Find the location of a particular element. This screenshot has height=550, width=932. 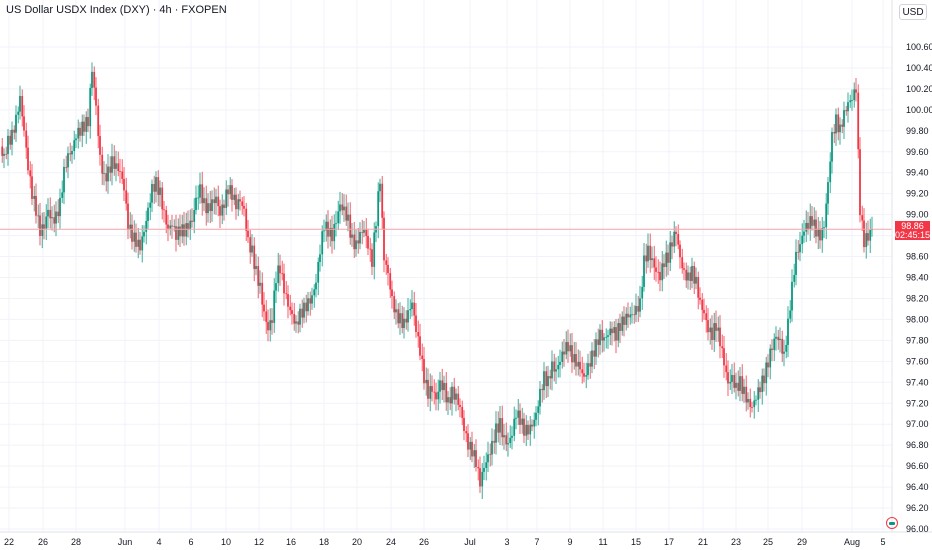

price-tick-label: 97.80 is located at coordinates (917, 340).